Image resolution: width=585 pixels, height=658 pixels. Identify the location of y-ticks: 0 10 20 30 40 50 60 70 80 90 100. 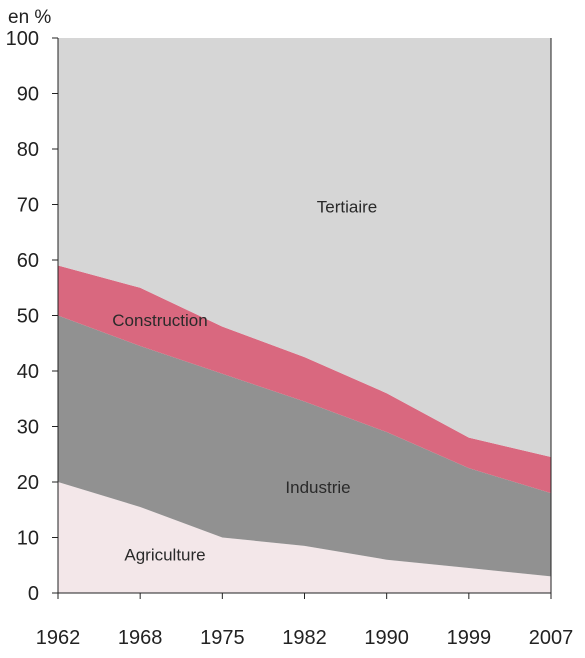
(32, 316).